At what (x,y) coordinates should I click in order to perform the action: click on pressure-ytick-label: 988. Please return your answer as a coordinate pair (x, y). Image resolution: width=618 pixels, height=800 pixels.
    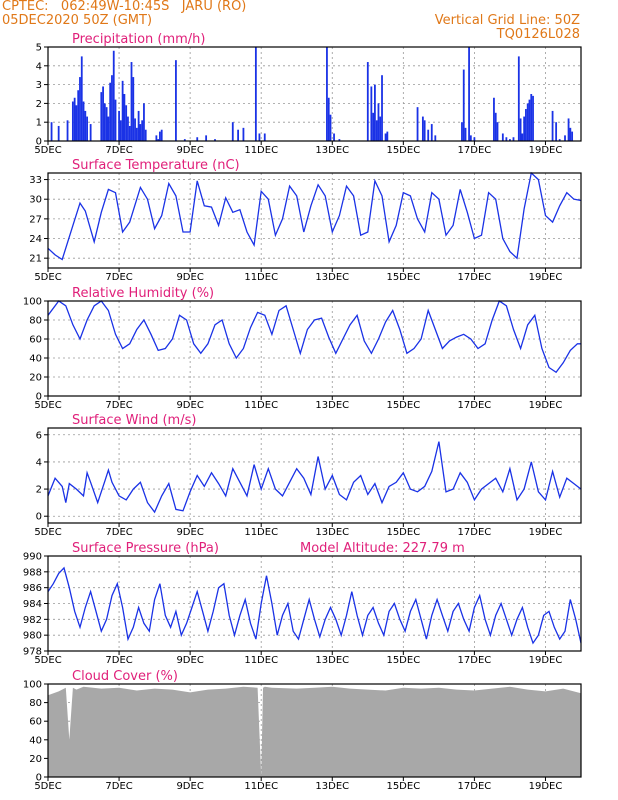
    Looking at the image, I should click on (32, 572).